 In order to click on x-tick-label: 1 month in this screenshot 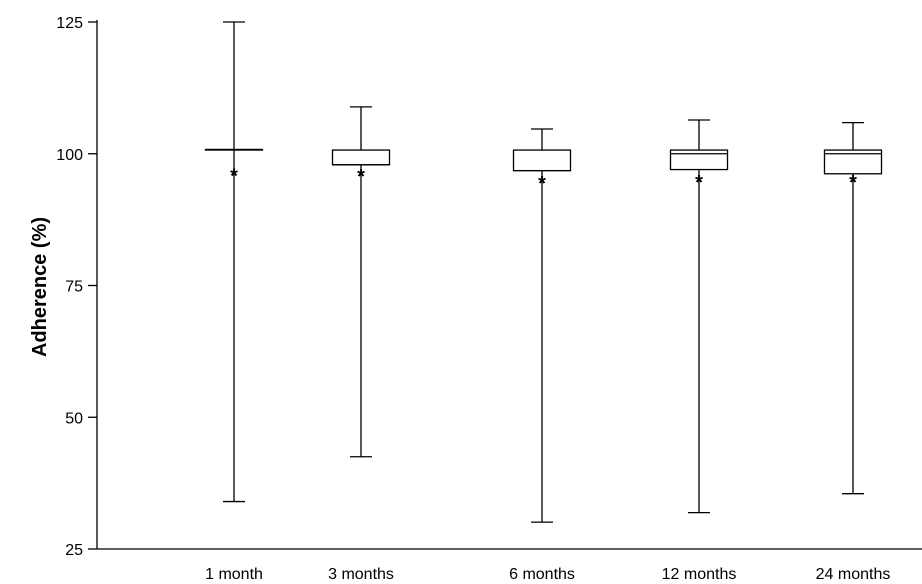, I will do `click(234, 574)`.